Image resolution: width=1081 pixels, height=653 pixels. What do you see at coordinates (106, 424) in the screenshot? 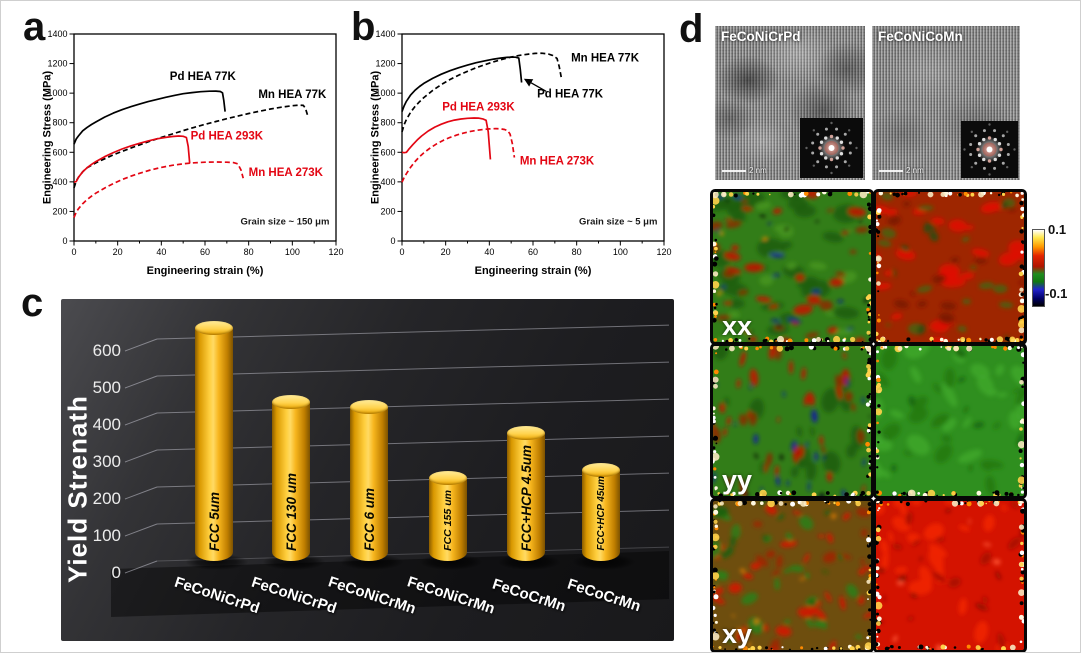
I see `c-y-tick-label: 400` at bounding box center [106, 424].